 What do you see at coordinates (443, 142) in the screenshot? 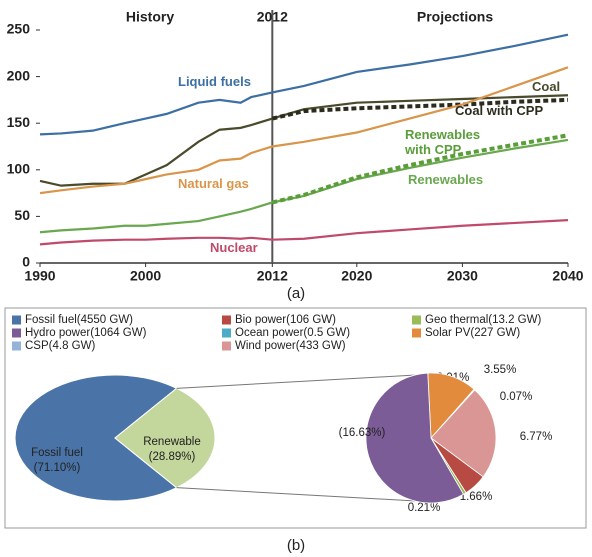
I see `series-label: Renewables with CPP` at bounding box center [443, 142].